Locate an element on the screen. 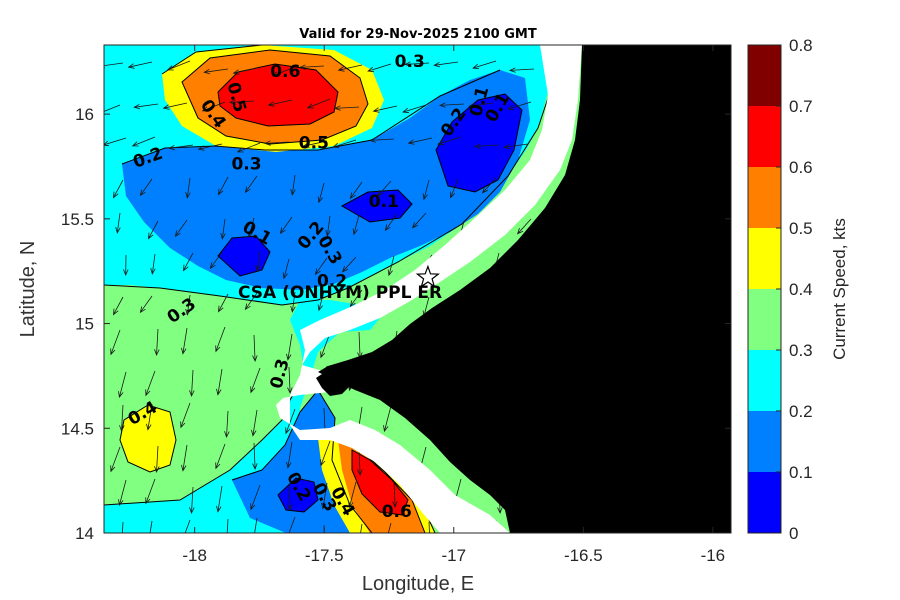 The image size is (900, 600). colorbar-tick-label: 0.1 is located at coordinates (801, 472).